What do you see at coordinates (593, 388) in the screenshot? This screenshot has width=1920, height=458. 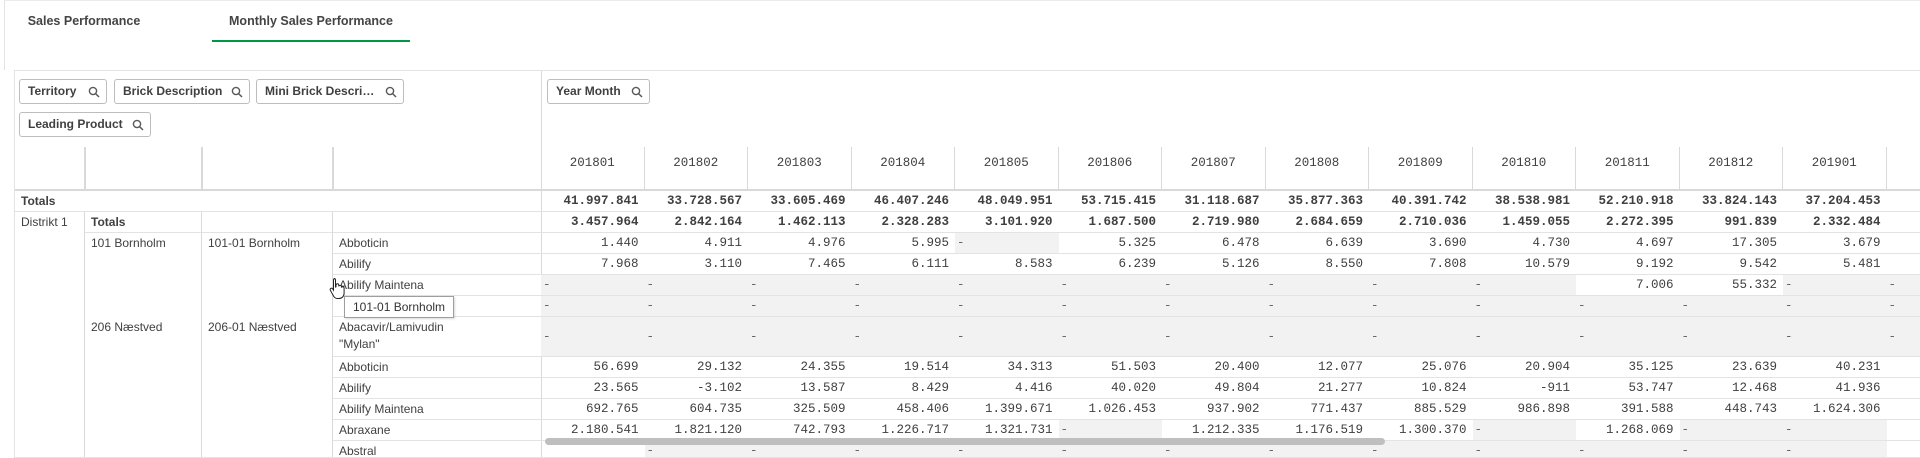 I see `value-cell-201801: 23.565` at bounding box center [593, 388].